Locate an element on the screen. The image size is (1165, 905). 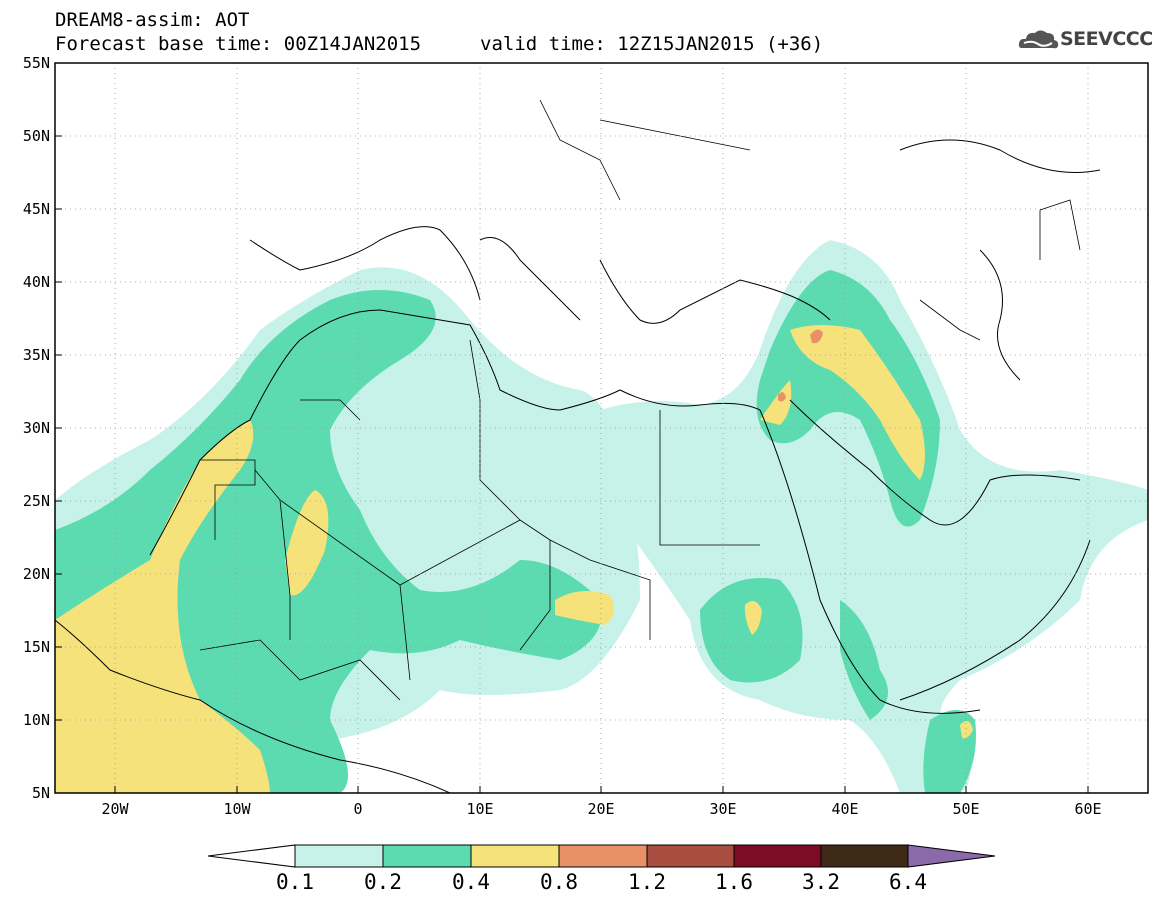
colorbar-label: 1.6 is located at coordinates (734, 882).